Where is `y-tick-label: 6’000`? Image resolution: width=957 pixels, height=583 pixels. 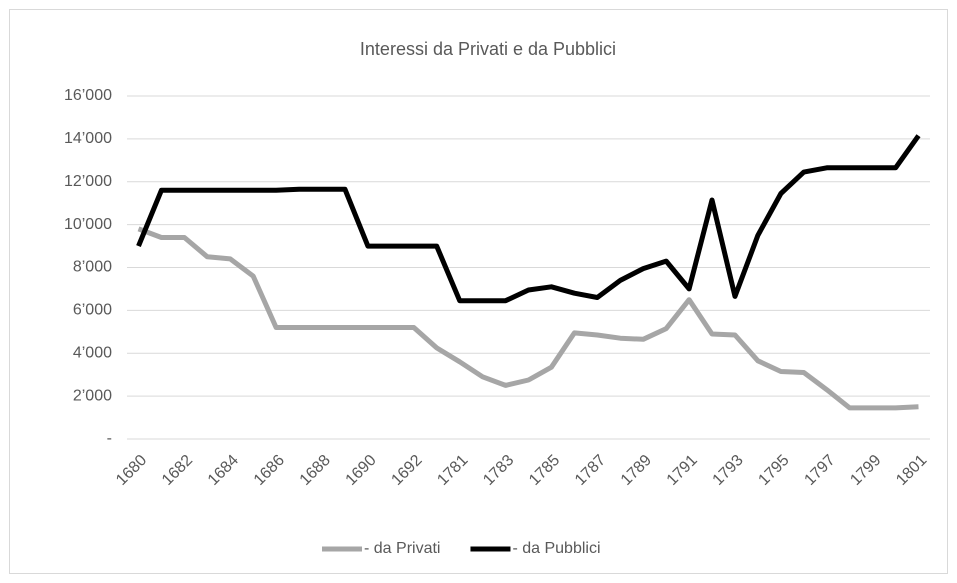 y-tick-label: 6’000 is located at coordinates (92, 310).